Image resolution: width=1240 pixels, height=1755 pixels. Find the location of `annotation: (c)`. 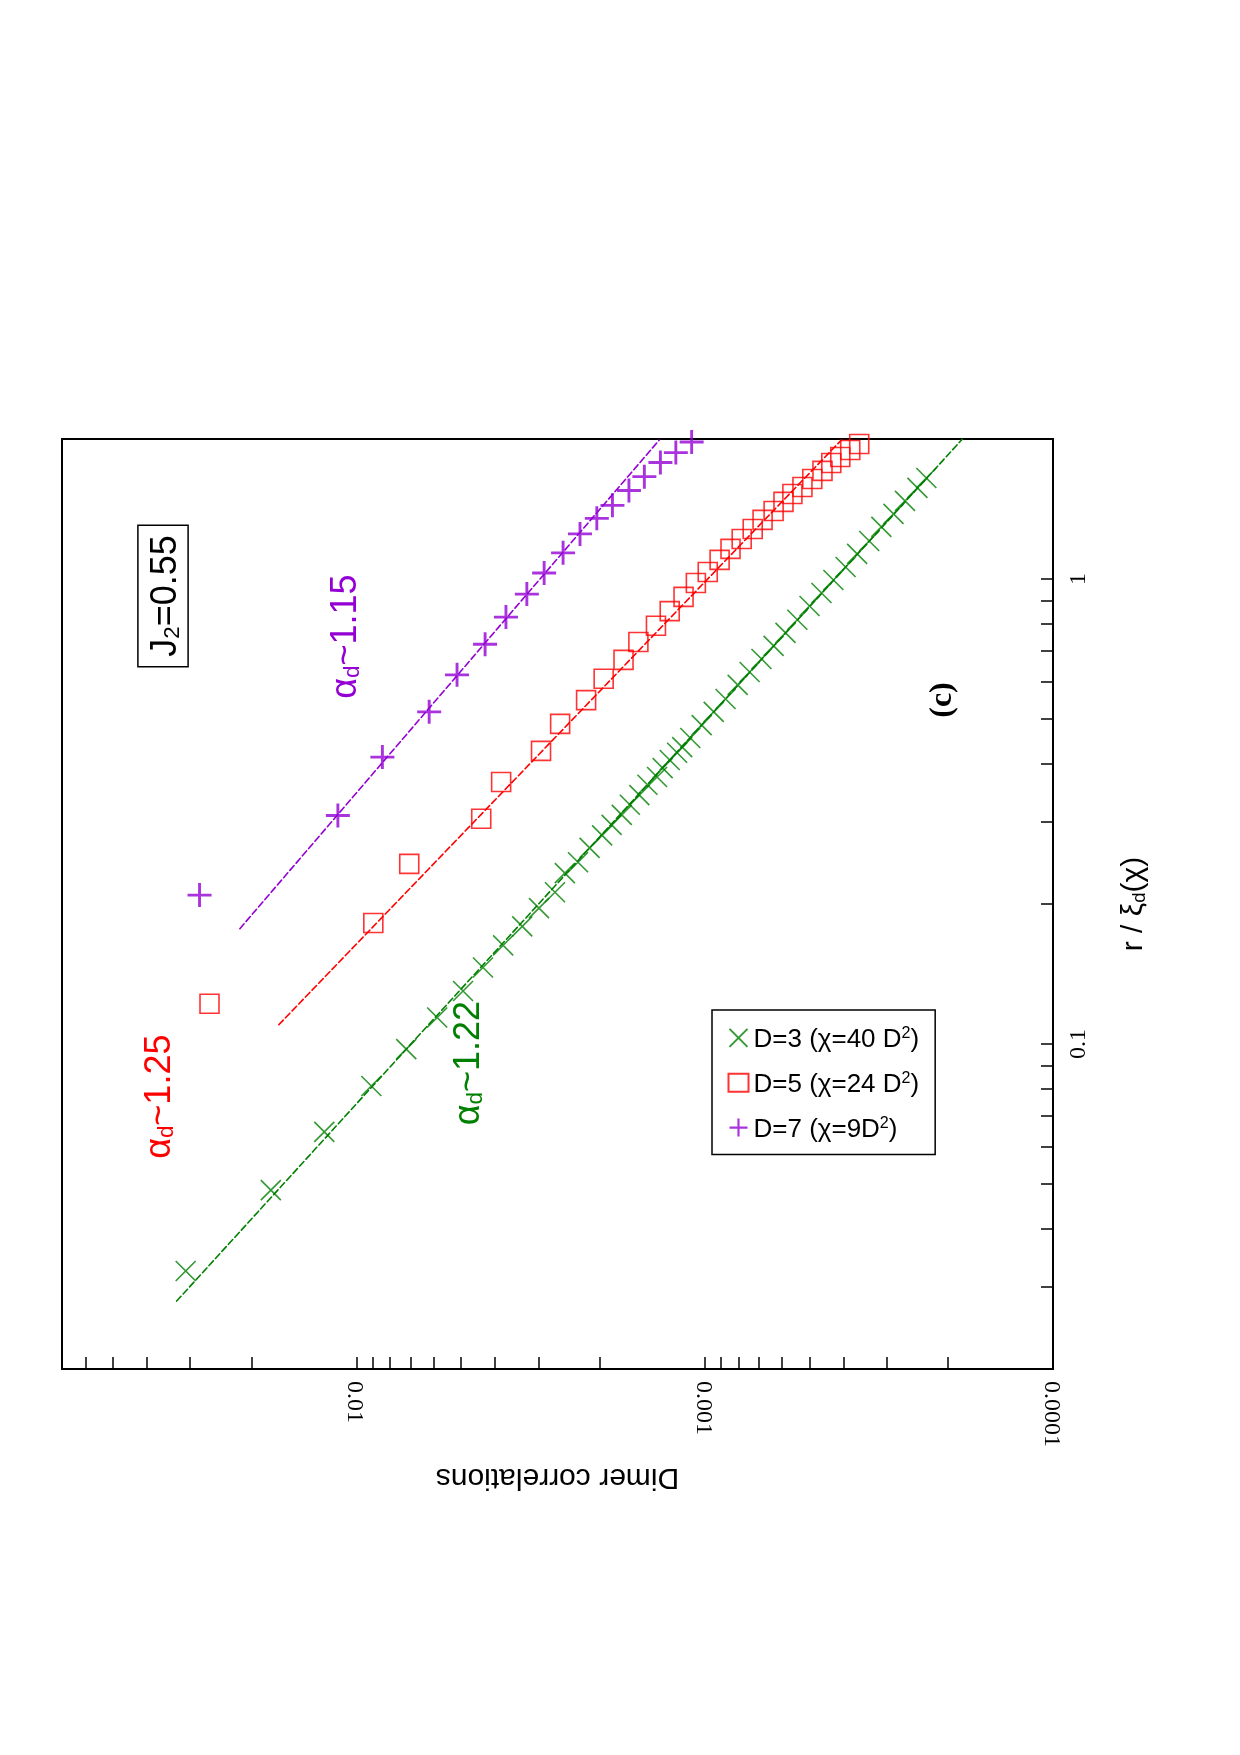

annotation: (c) is located at coordinates (940, 700).